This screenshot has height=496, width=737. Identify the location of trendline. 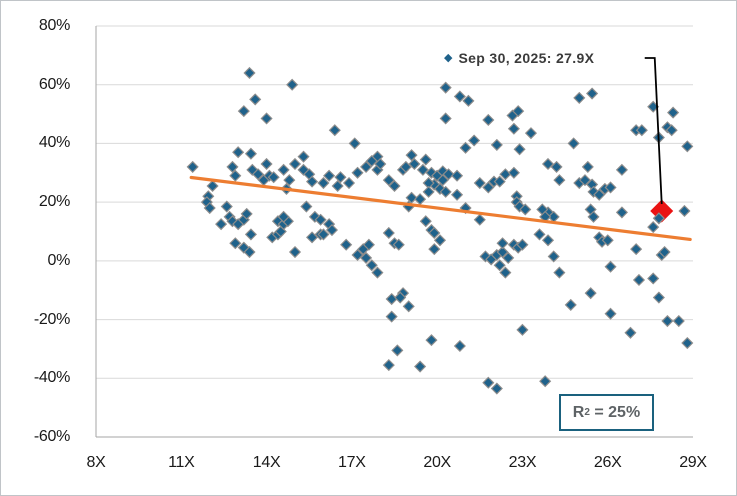
(440, 208).